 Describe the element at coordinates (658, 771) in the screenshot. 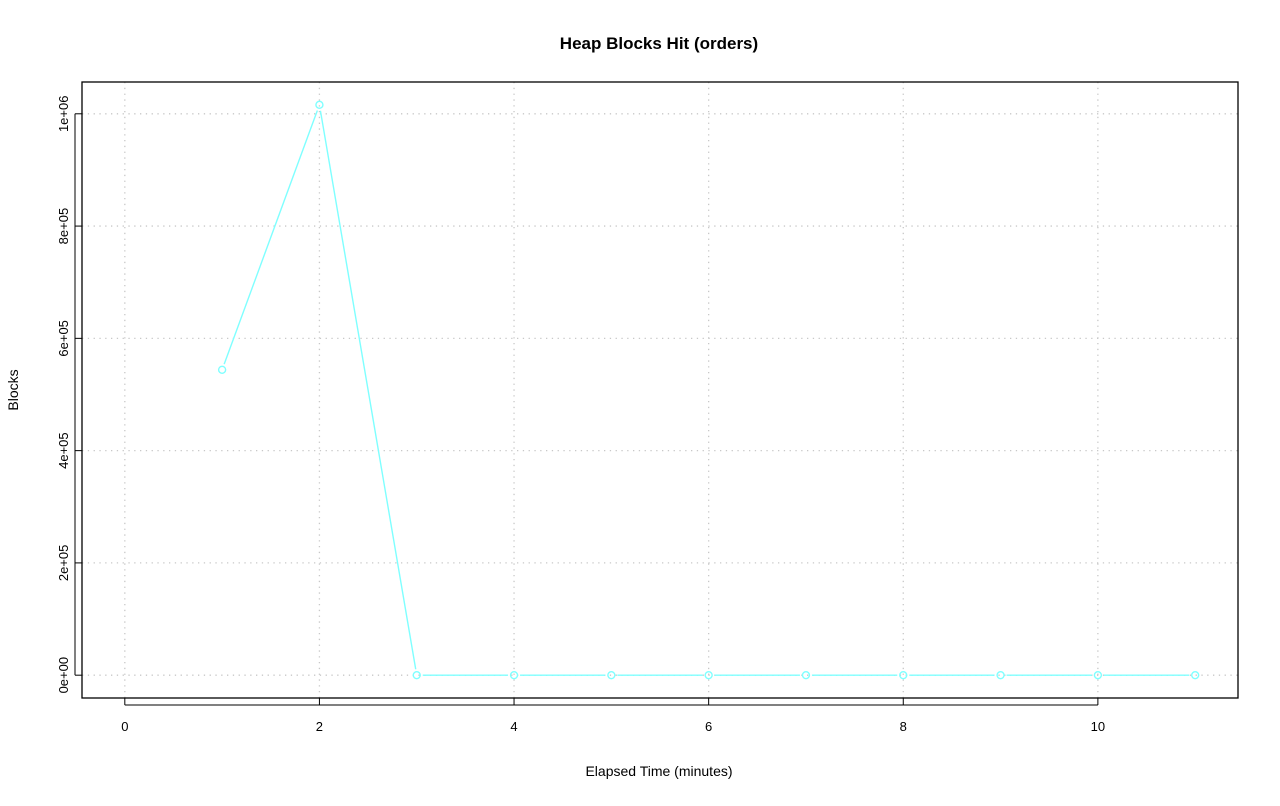

I see `x-axis-label: Elapsed Time (minutes)` at that location.